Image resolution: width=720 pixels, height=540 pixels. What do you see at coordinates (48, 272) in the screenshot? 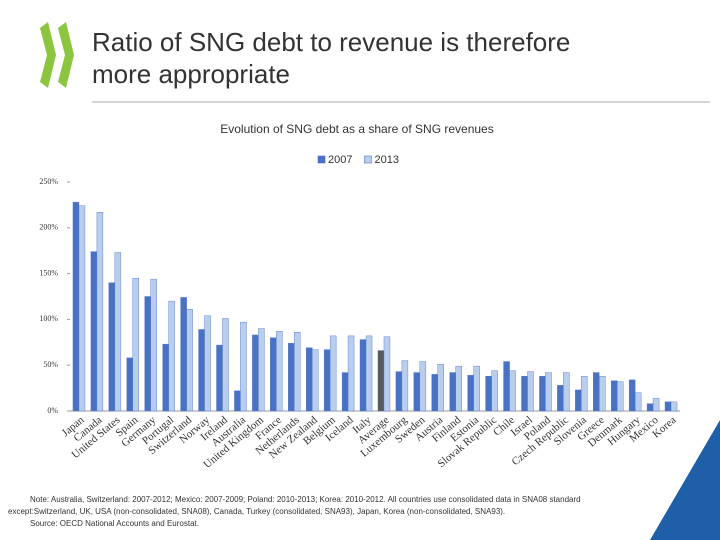
I see `y-tick-label: 150%` at bounding box center [48, 272].